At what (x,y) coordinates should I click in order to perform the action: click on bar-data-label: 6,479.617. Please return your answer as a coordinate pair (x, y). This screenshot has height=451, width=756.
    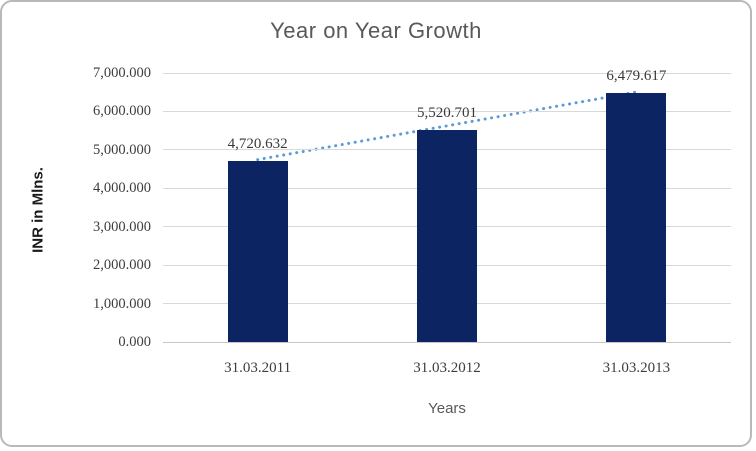
    Looking at the image, I should click on (636, 75).